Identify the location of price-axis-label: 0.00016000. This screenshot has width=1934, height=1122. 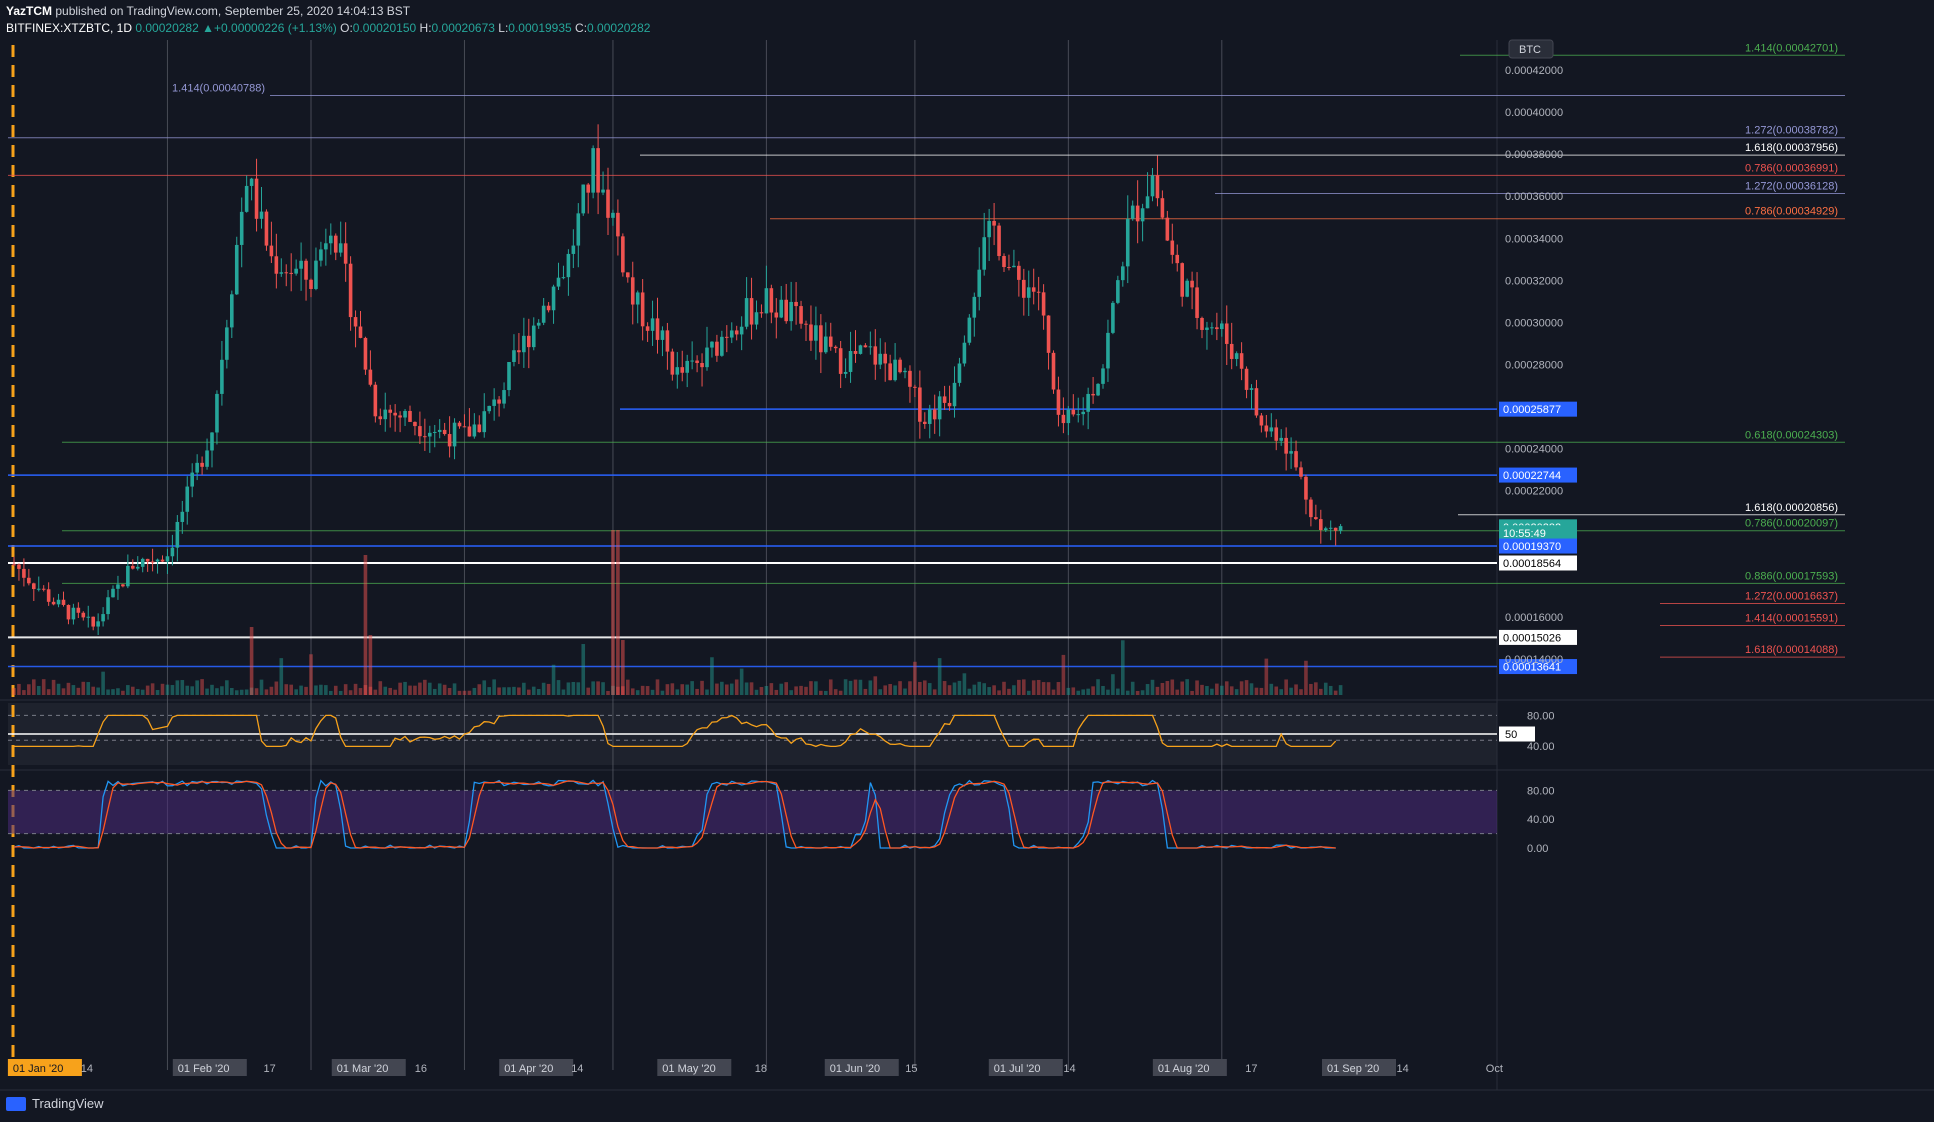
(1534, 618).